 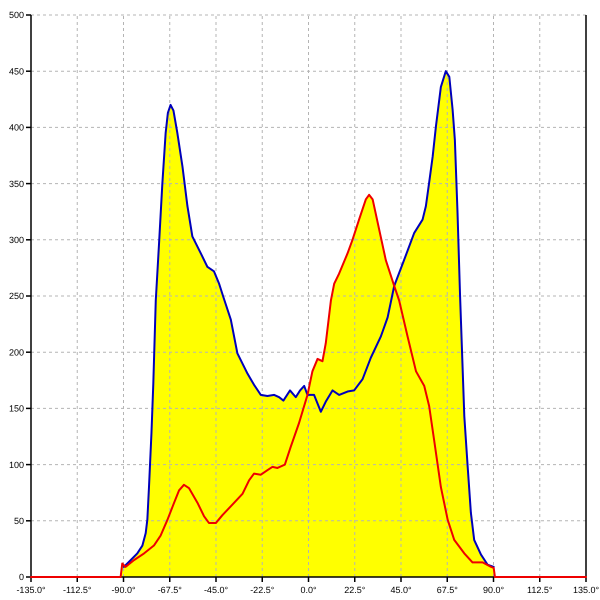 I want to click on x-tick-label: -112.5°, so click(x=77, y=590).